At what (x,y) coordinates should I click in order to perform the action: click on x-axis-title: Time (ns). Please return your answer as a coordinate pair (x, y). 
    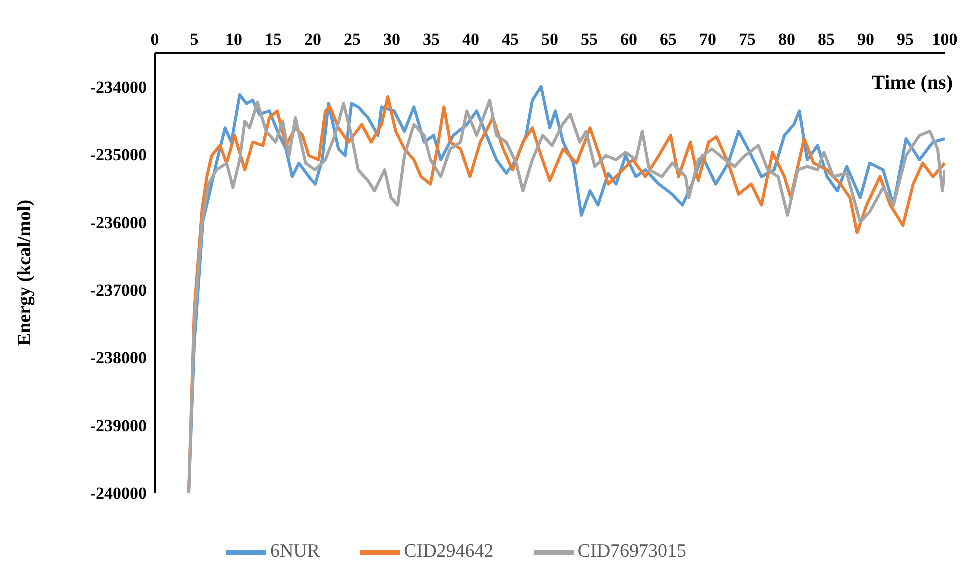
    Looking at the image, I should click on (912, 83).